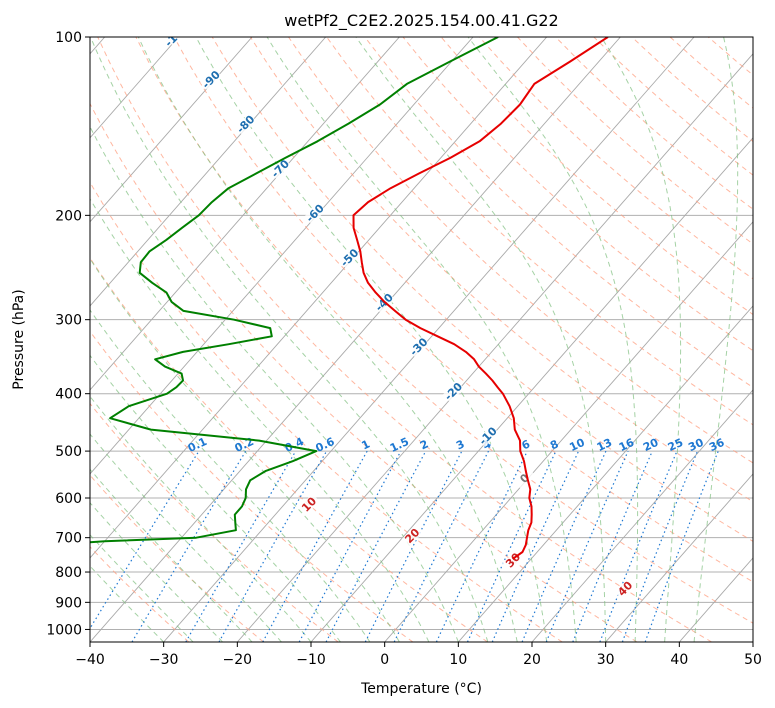  I want to click on mixing-ratio-label: 20, so click(651, 445).